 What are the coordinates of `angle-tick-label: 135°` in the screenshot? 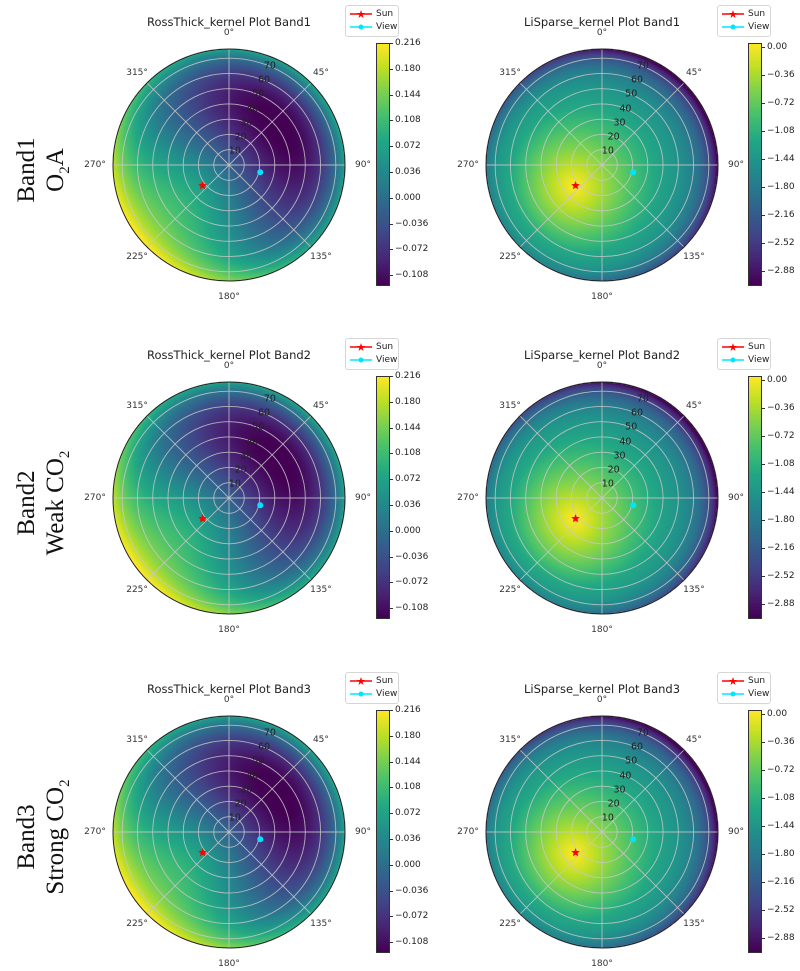 It's located at (694, 589).